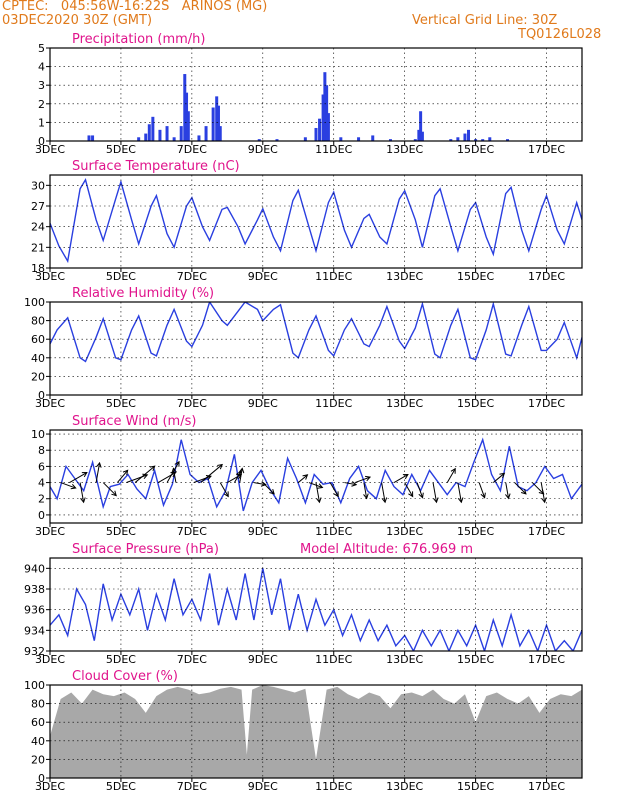  What do you see at coordinates (41, 104) in the screenshot?
I see `y-tick-label: 2` at bounding box center [41, 104].